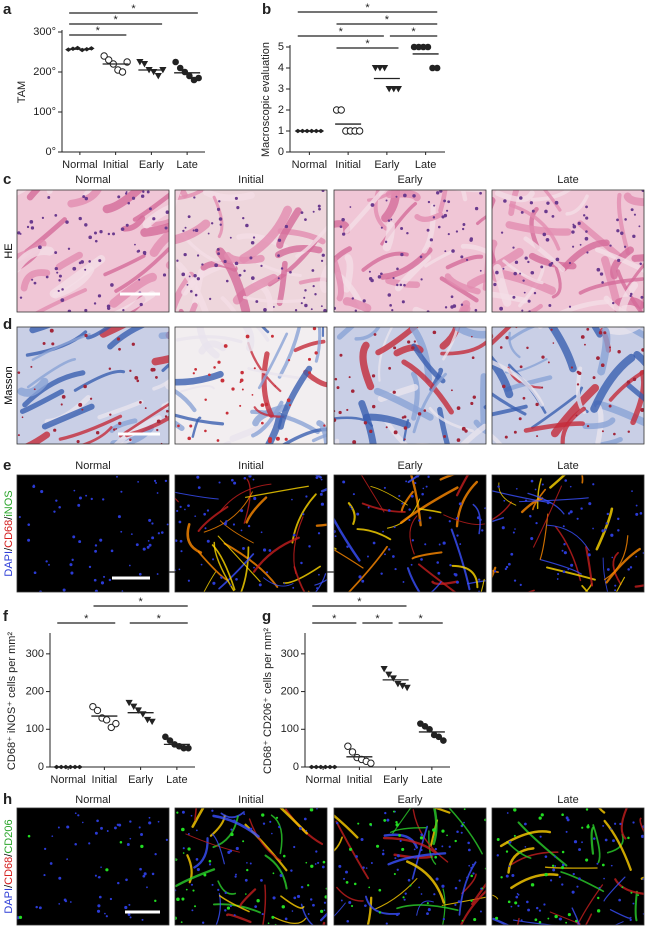  Describe the element at coordinates (159, 619) in the screenshot. I see `significance-star: *` at that location.